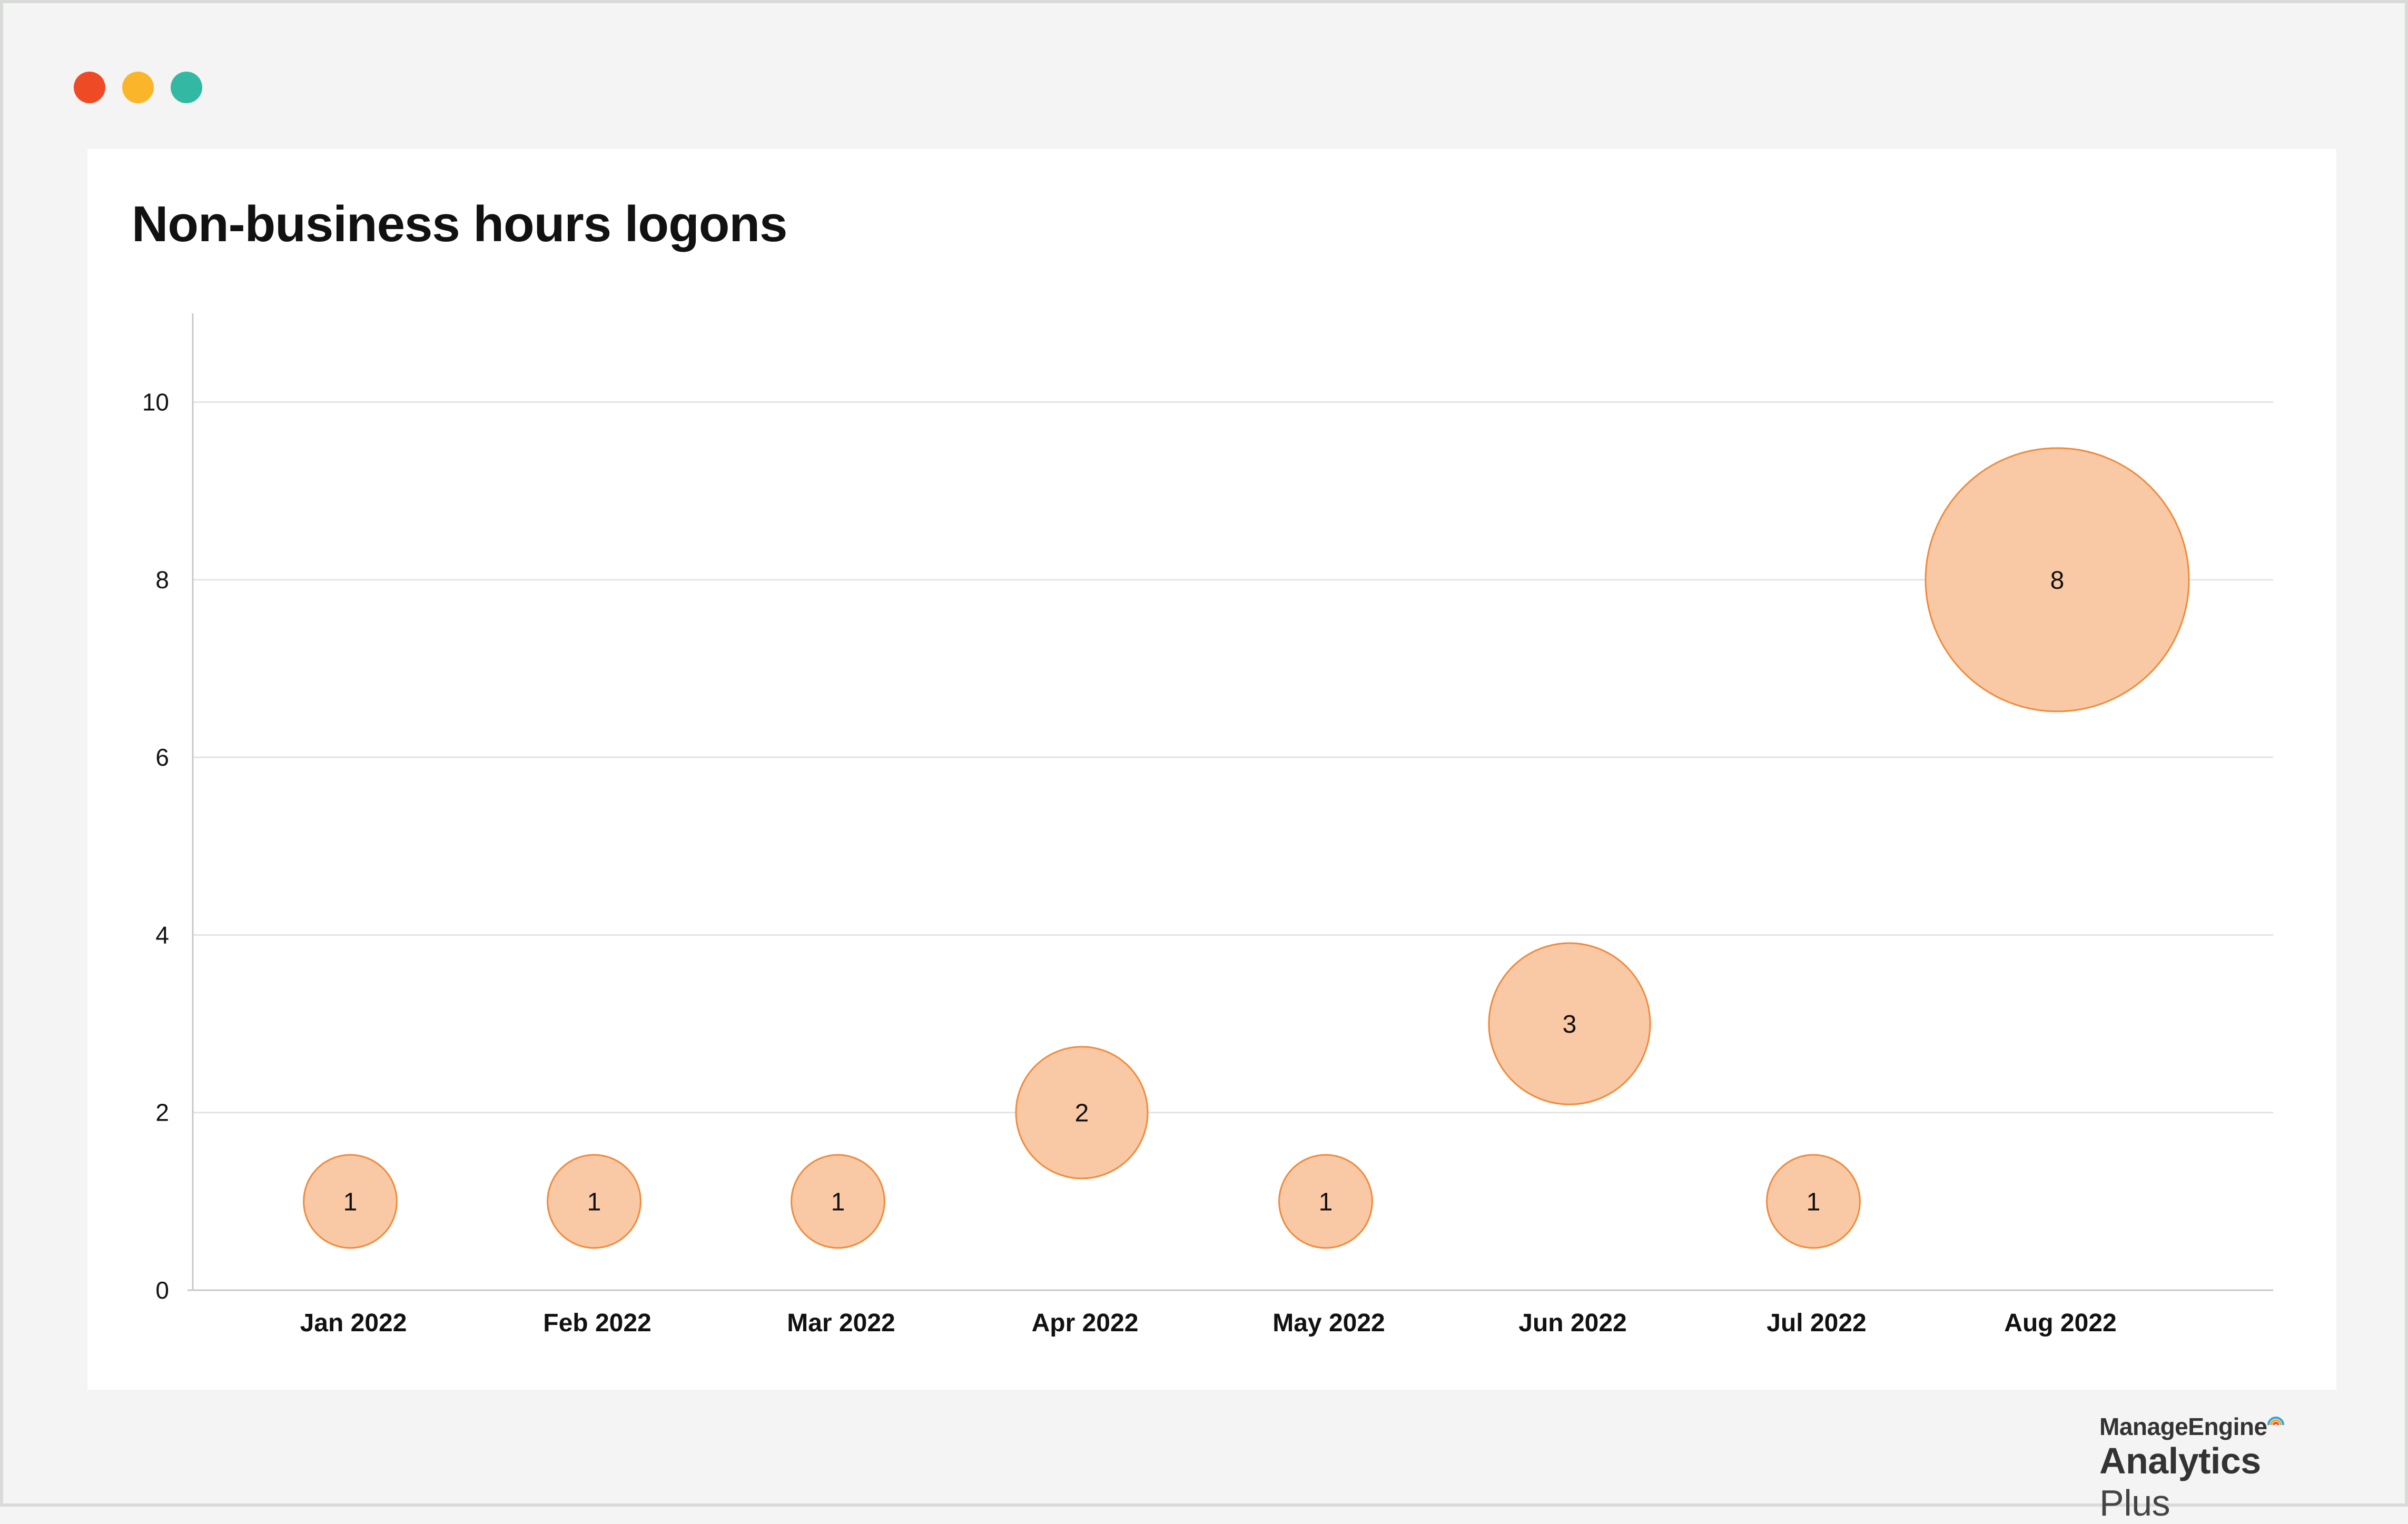 This screenshot has width=2408, height=1524. Describe the element at coordinates (2134, 1503) in the screenshot. I see `brand-product-plus: Plus` at that location.